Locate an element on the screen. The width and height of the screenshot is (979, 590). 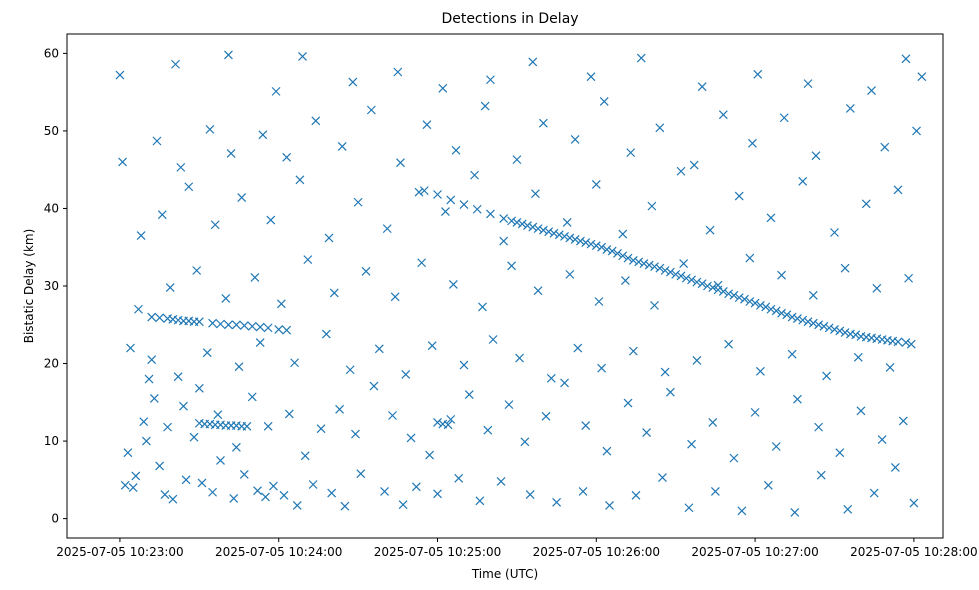
x-axis-label: Time (UTC) is located at coordinates (504, 574).